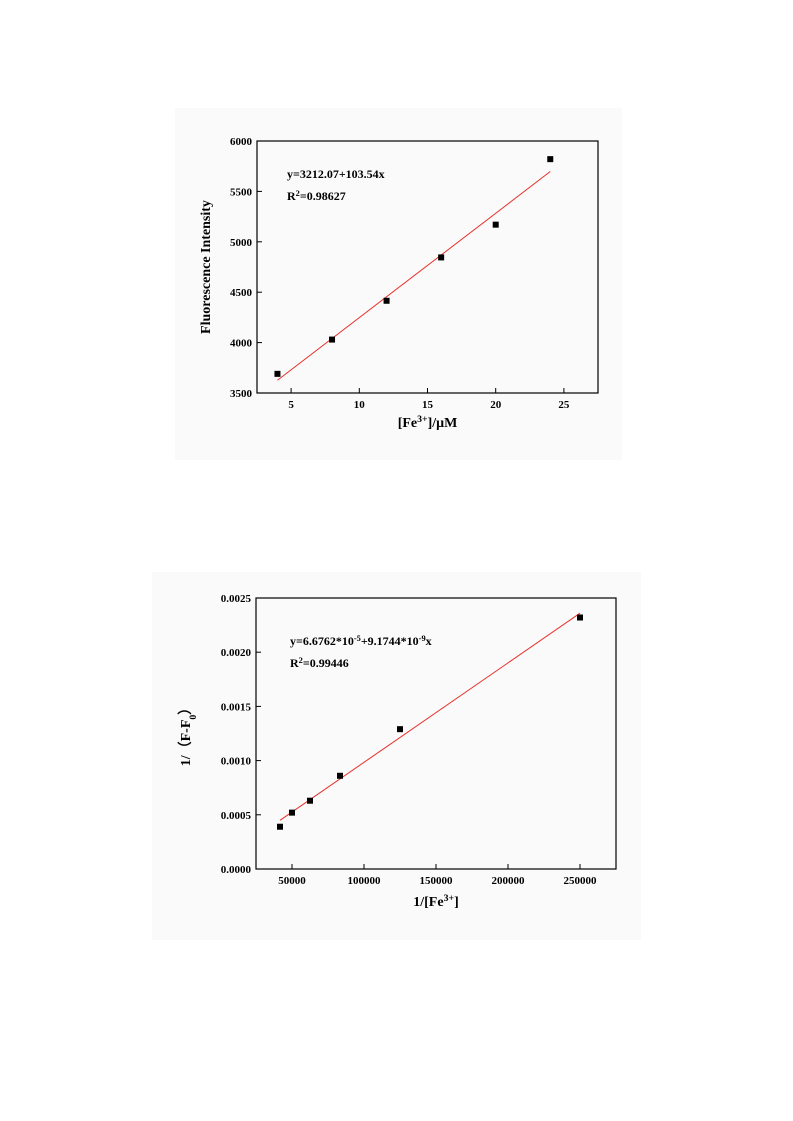 This screenshot has height=1121, width=793. What do you see at coordinates (581, 881) in the screenshot?
I see `x-tick-label: 250000` at bounding box center [581, 881].